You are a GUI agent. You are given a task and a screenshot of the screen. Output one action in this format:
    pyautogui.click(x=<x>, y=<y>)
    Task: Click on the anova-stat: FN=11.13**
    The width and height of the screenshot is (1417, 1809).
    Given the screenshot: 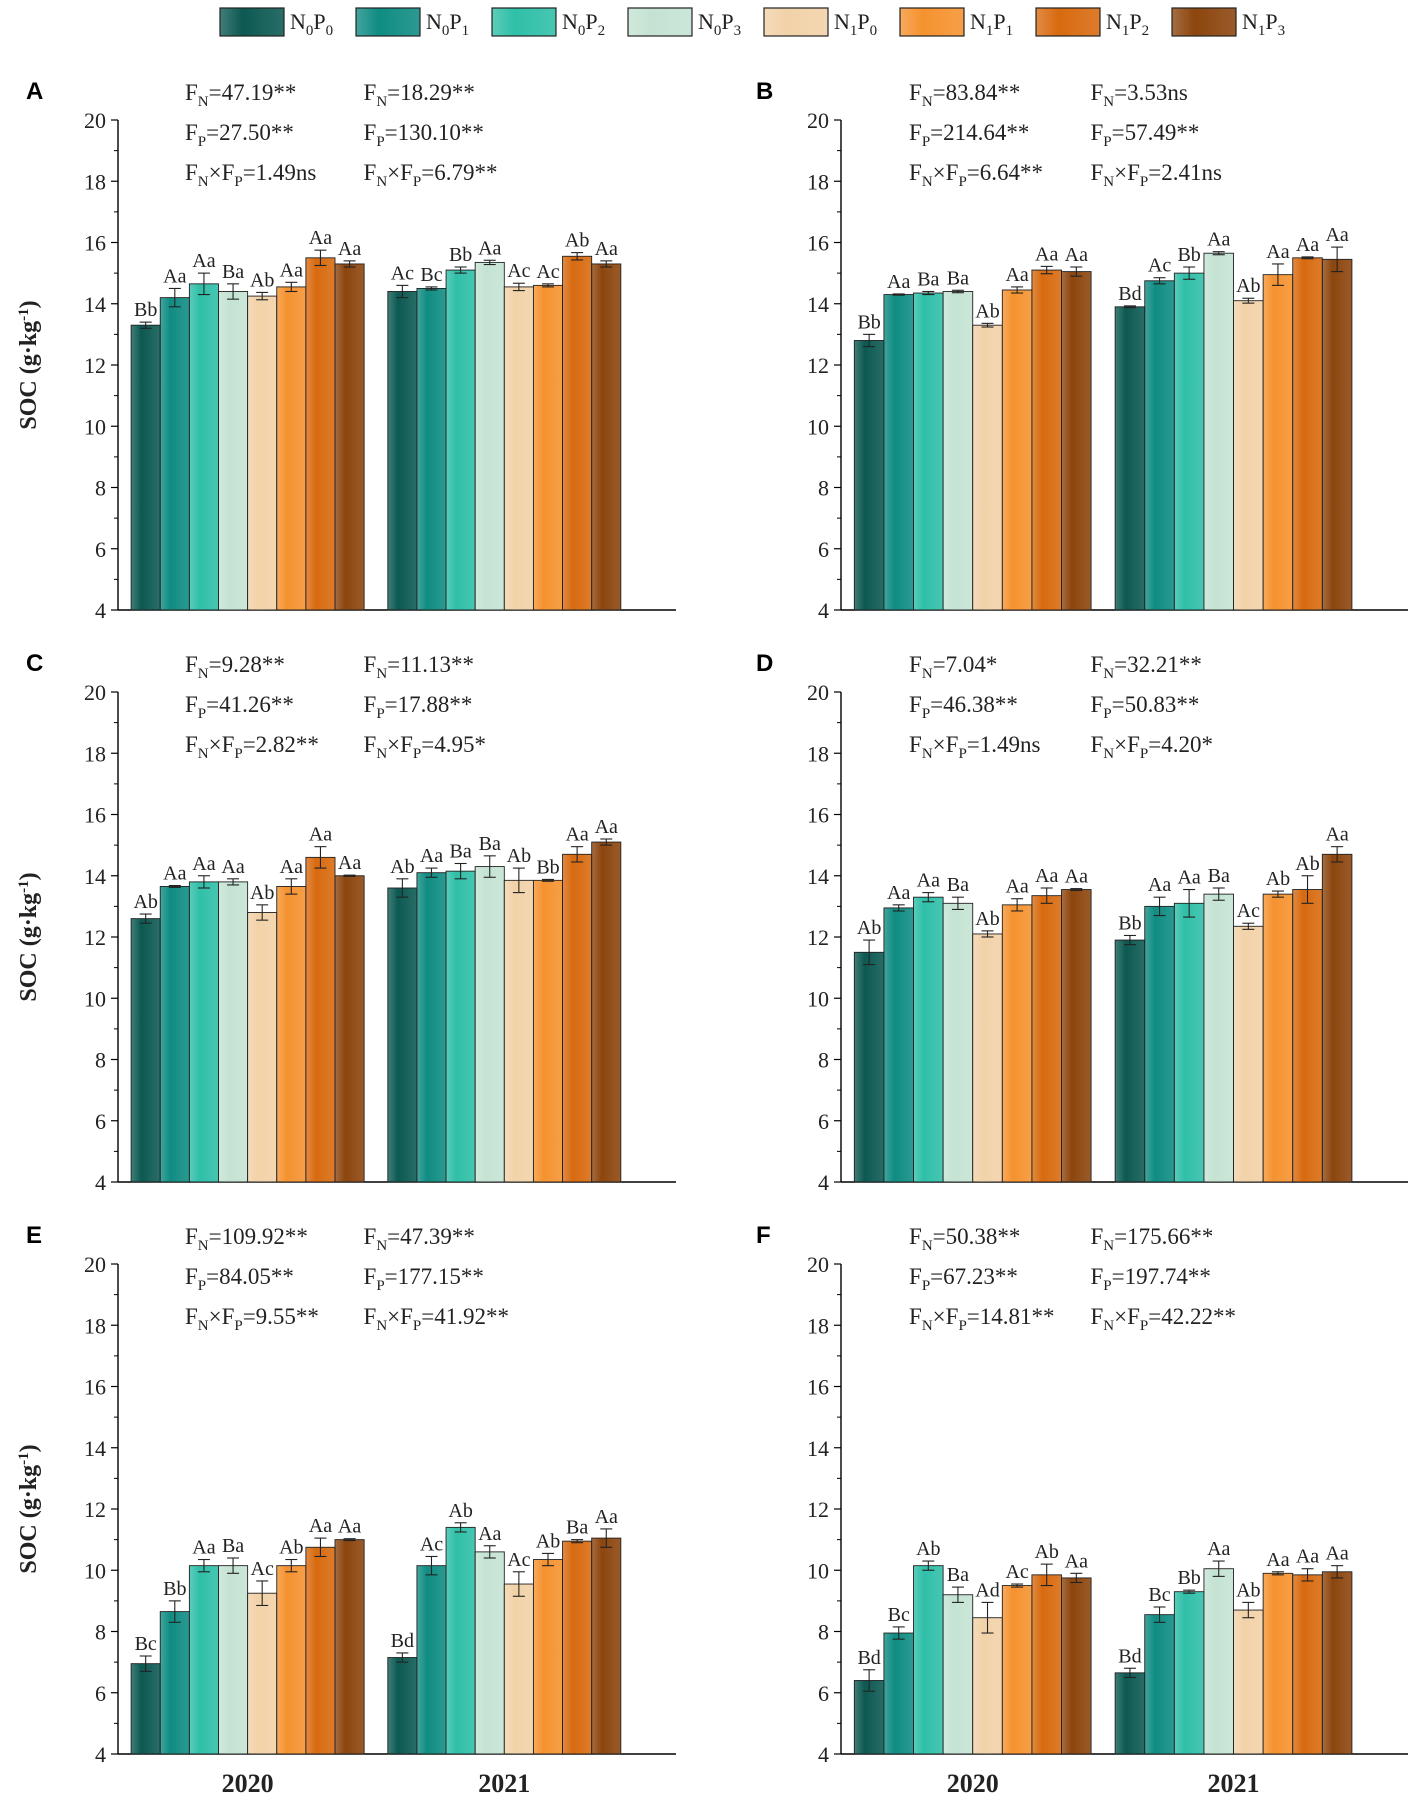 What is the action you would take?
    pyautogui.click(x=419, y=667)
    